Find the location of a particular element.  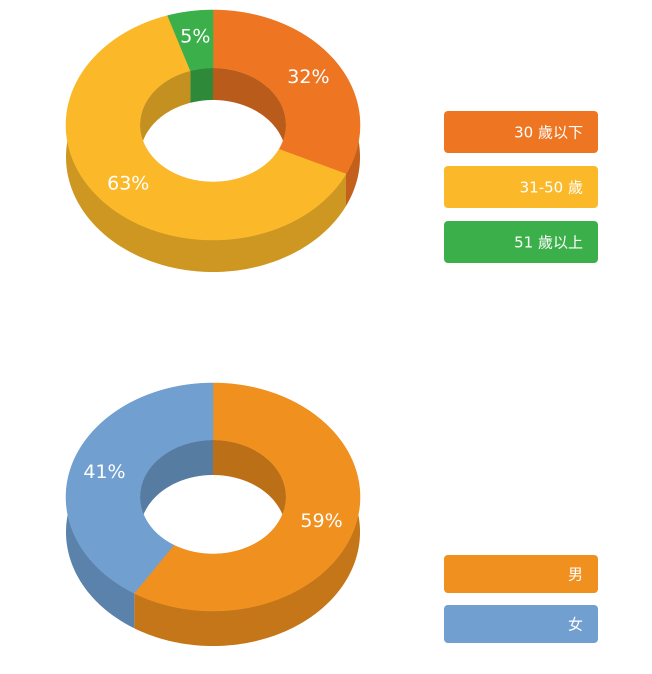

slice-side is located at coordinates (247, 514).